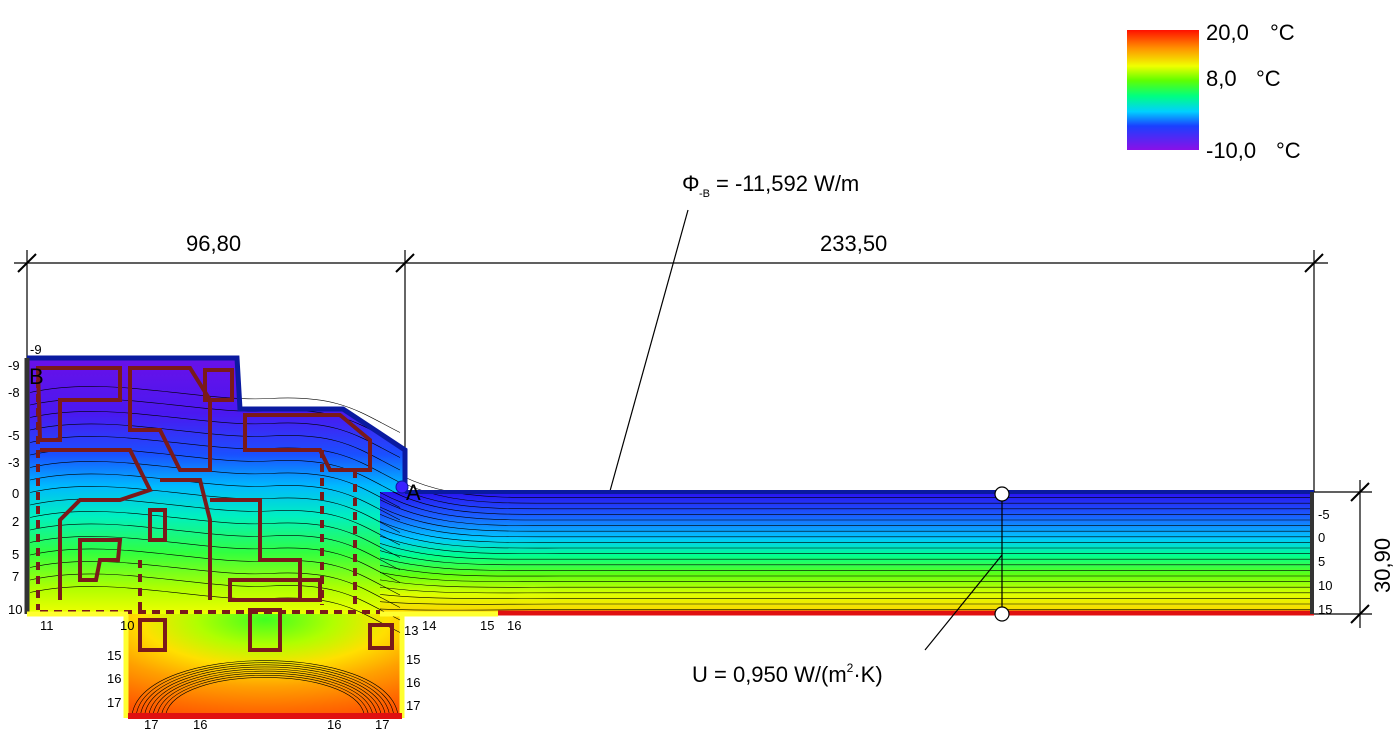  What do you see at coordinates (1250, 32) in the screenshot?
I see `legend-entry-max: 20,0 °C` at bounding box center [1250, 32].